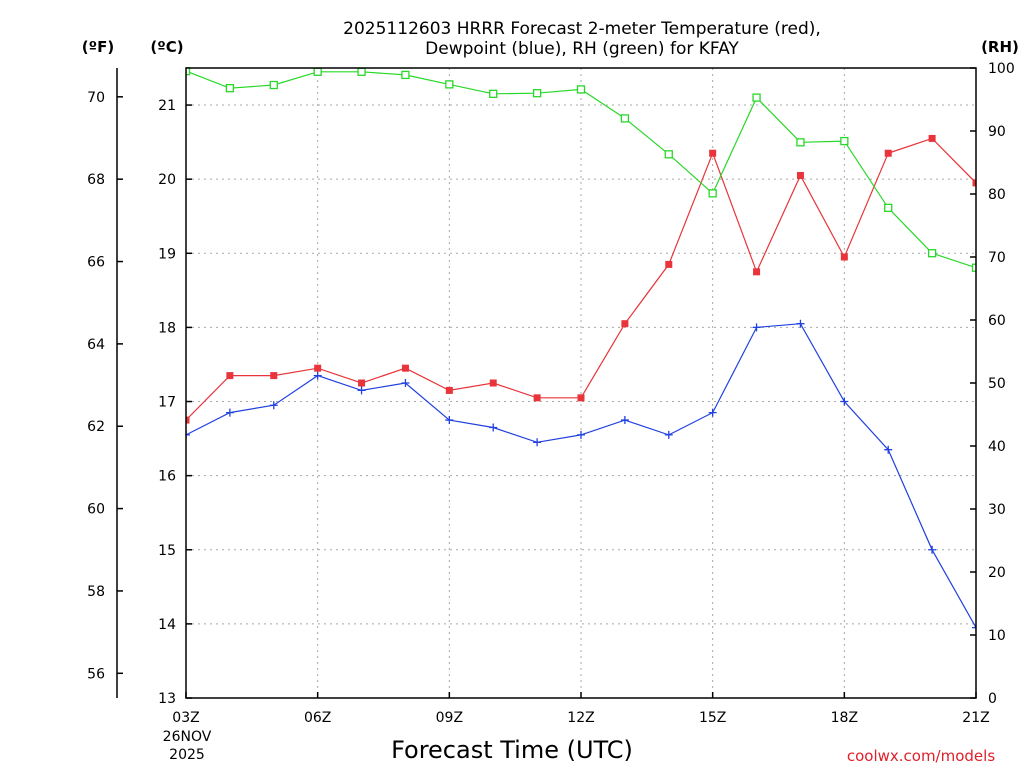 This screenshot has width=1024, height=768. Describe the element at coordinates (187, 755) in the screenshot. I see `x-start-date-line-2: 2025` at that location.